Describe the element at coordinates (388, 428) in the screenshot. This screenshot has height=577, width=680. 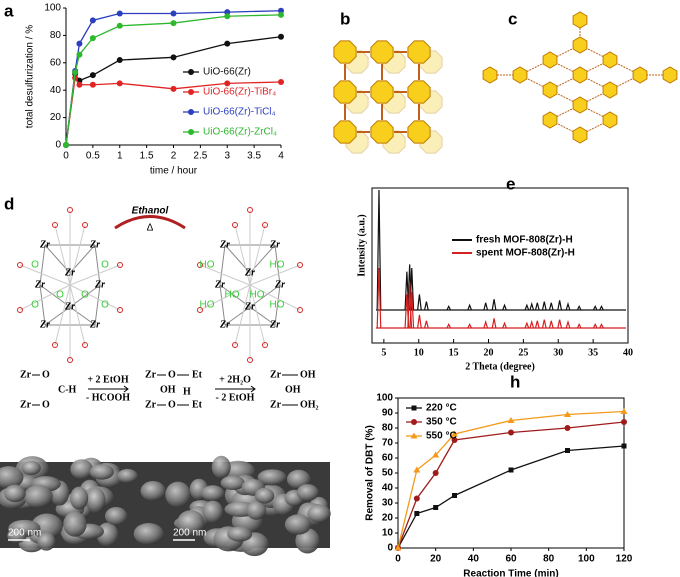
I see `y-tick-label: 80` at that location.